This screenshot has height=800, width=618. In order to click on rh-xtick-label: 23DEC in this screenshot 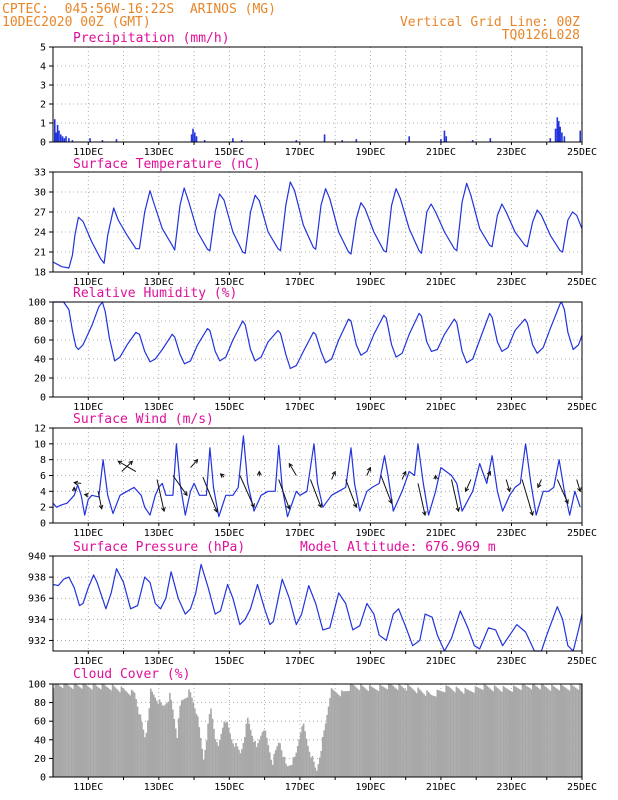, I will do `click(511, 407)`.